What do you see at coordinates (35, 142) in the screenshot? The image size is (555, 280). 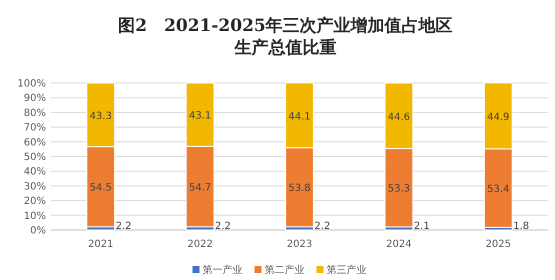 I see `y-tick-label: 60%` at bounding box center [35, 142].